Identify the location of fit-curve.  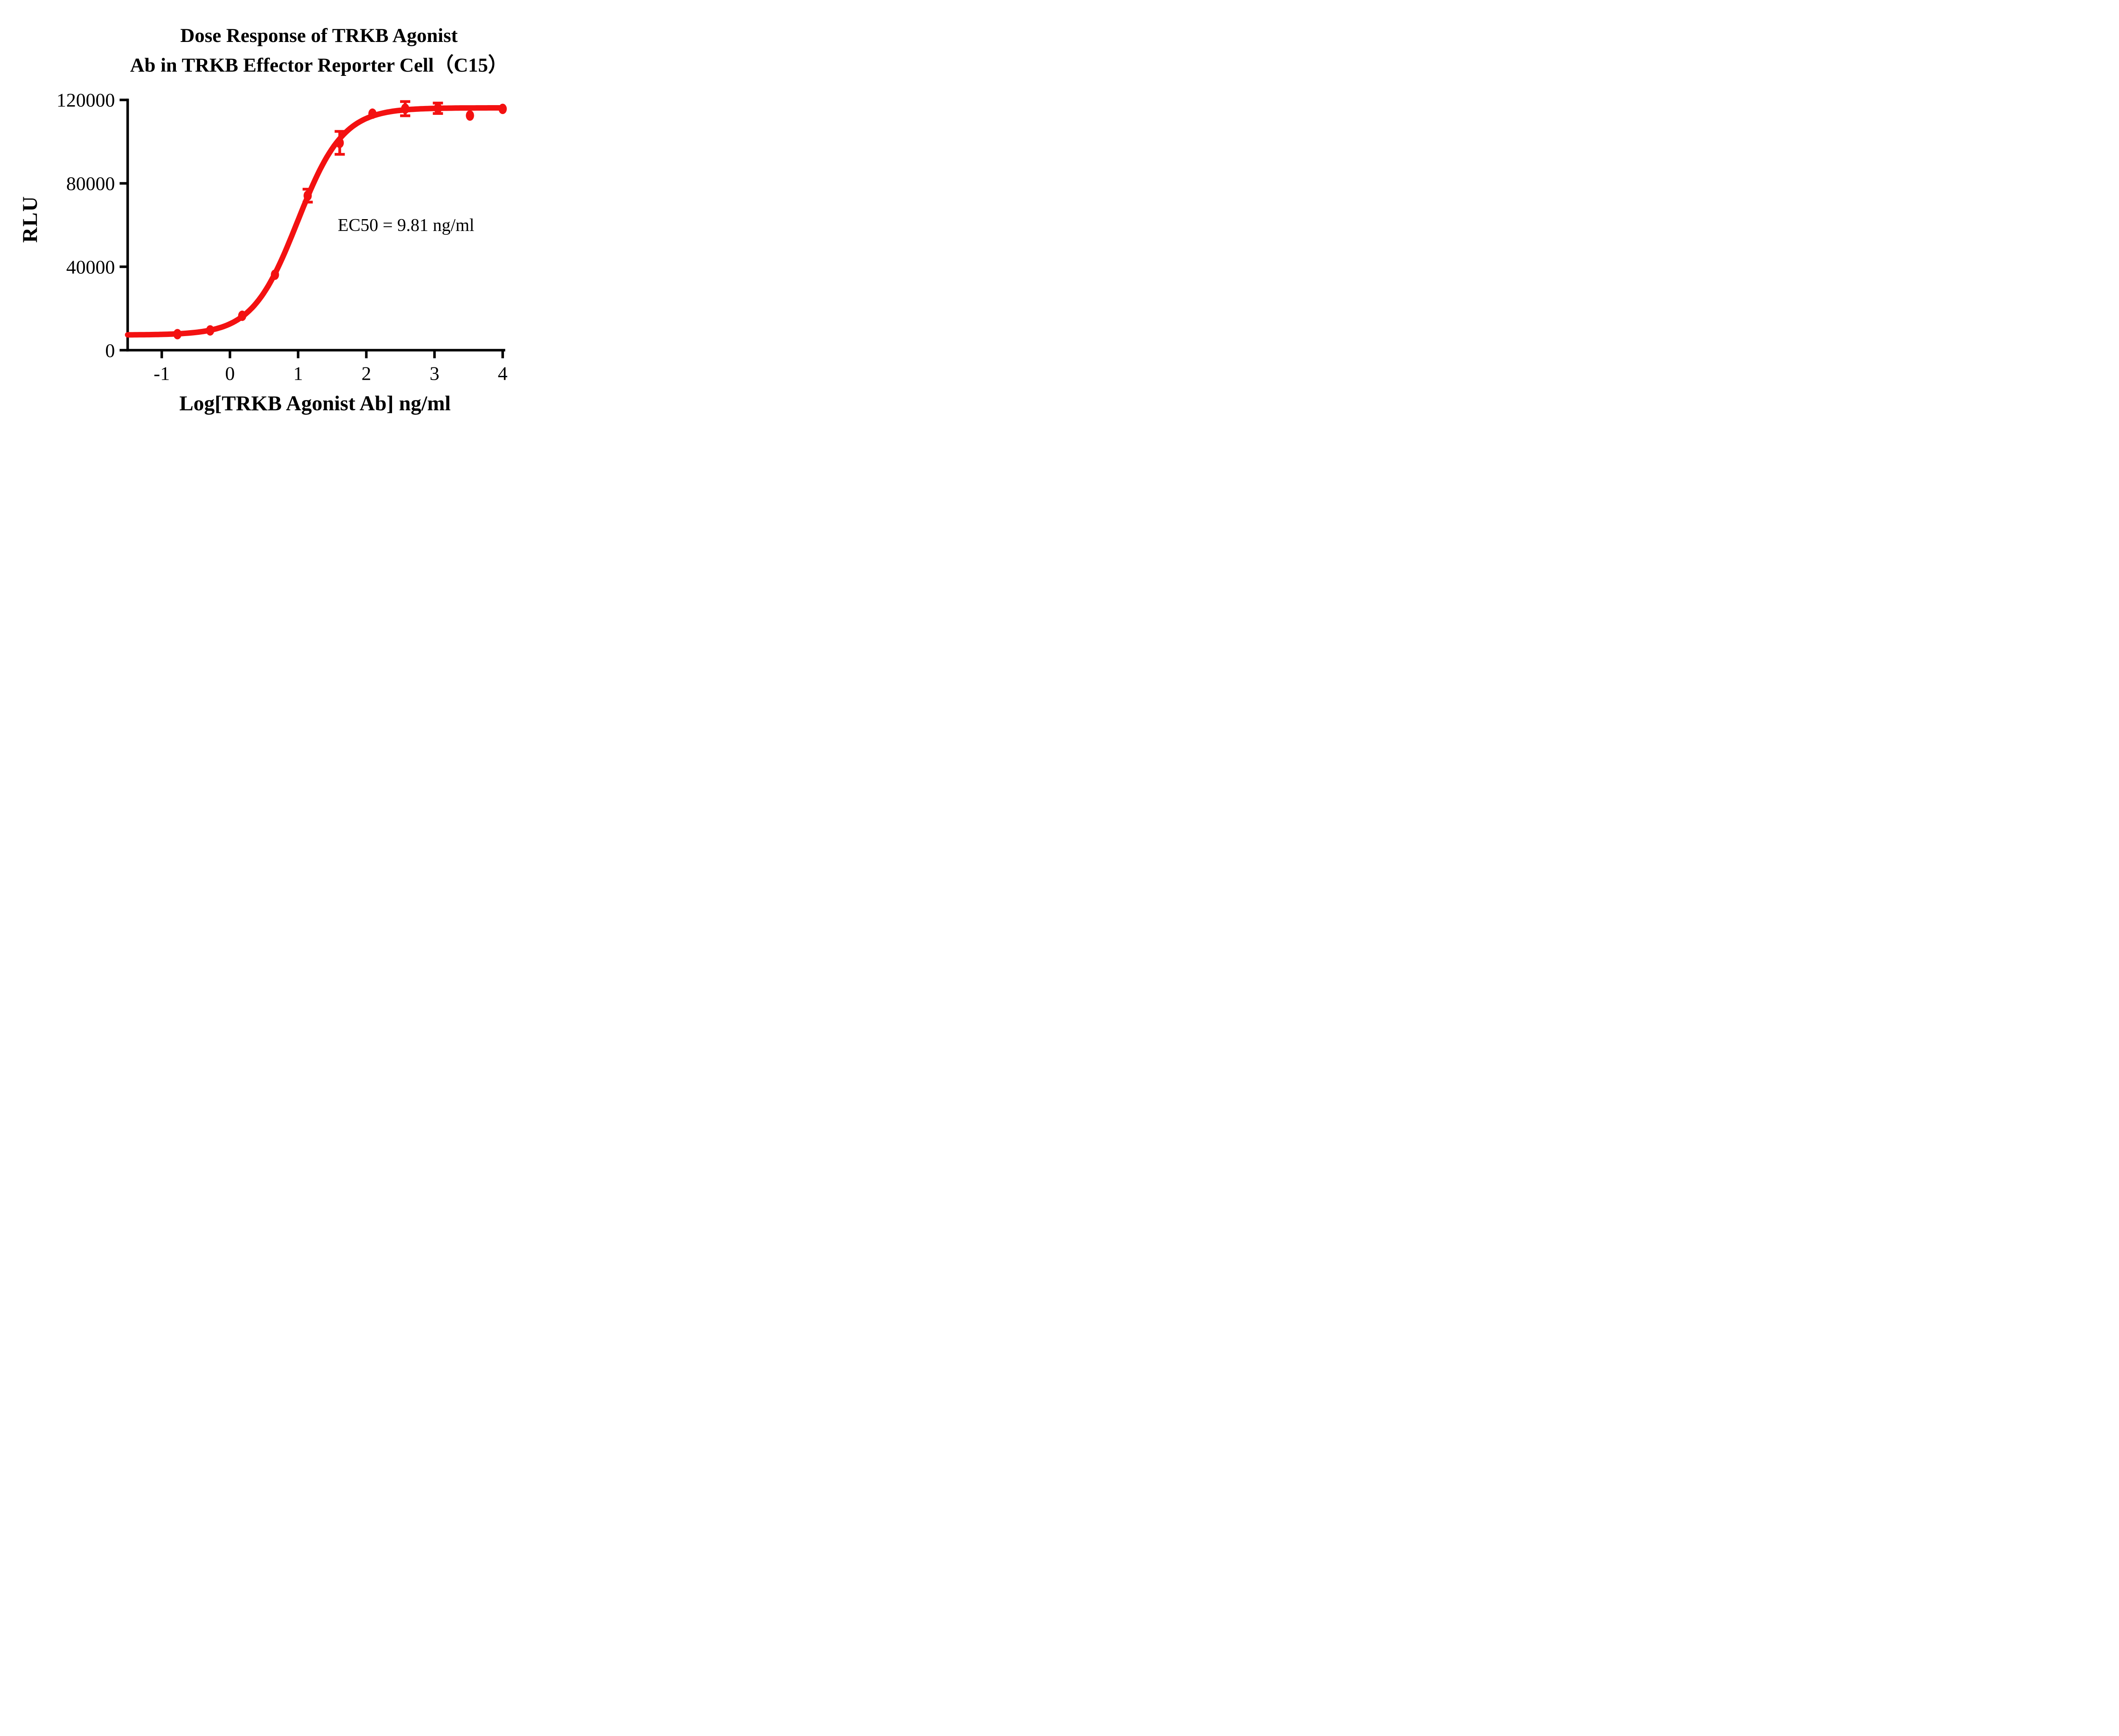
(316, 222).